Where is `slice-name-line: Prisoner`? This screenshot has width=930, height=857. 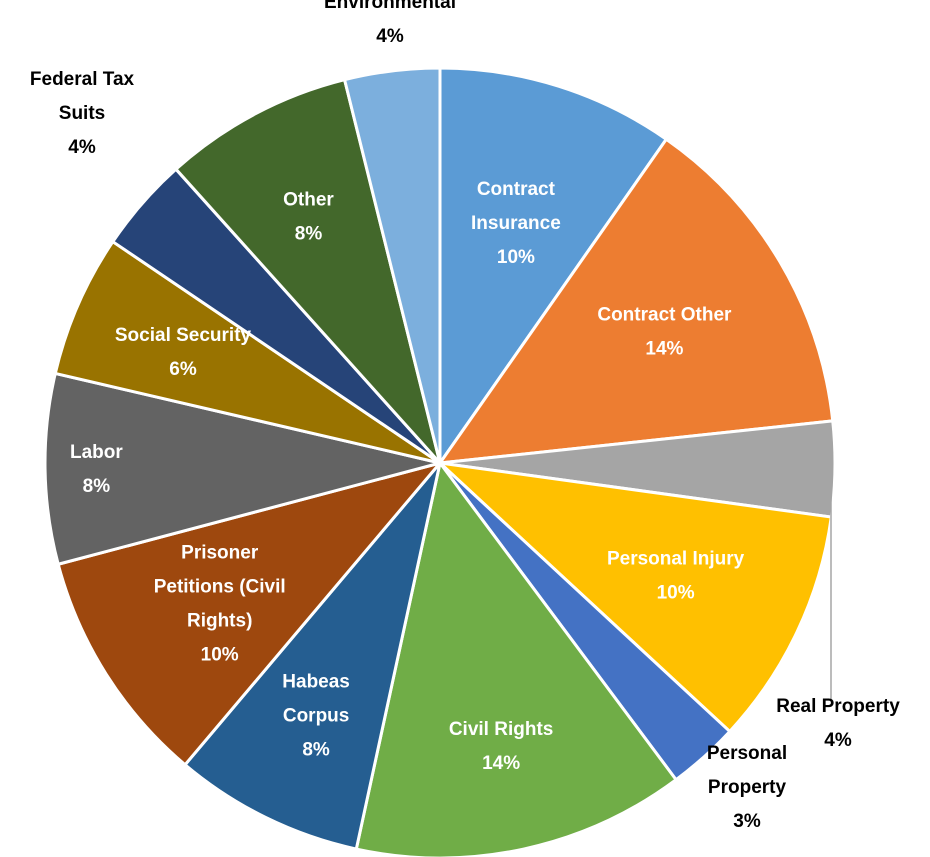
slice-name-line: Prisoner is located at coordinates (220, 552).